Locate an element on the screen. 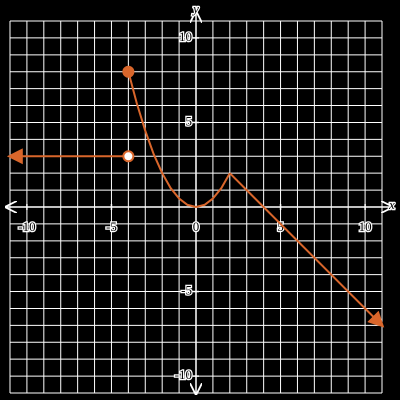 This screenshot has height=400, width=400. x-tick-label: 0 is located at coordinates (196, 226).